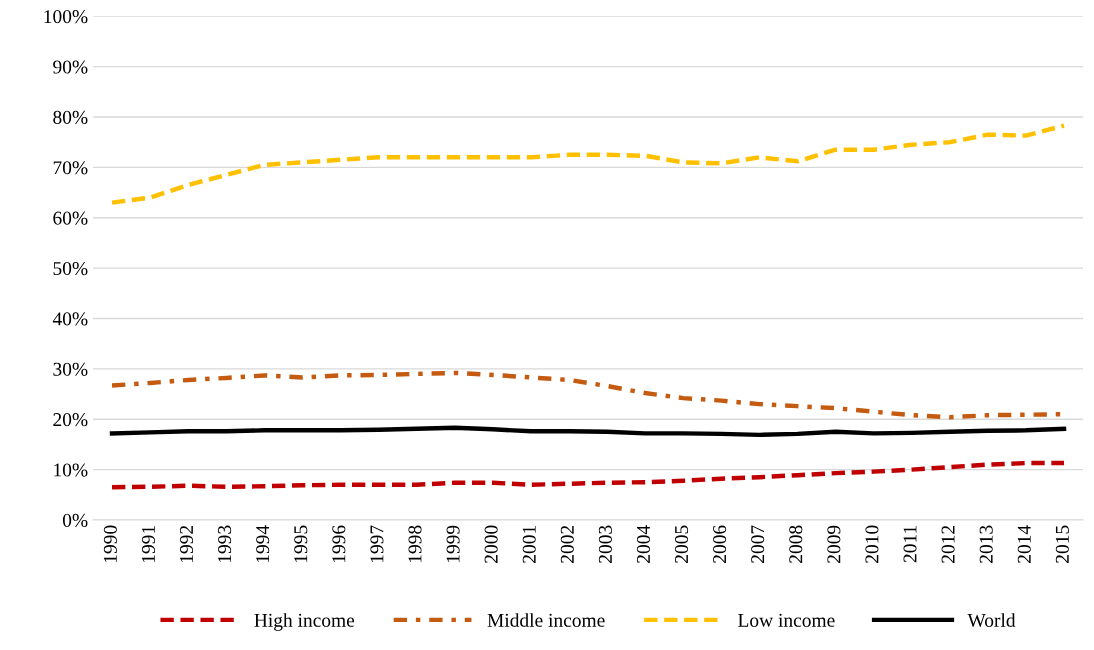 This screenshot has height=650, width=1094. I want to click on x-tick-label: 1996, so click(339, 544).